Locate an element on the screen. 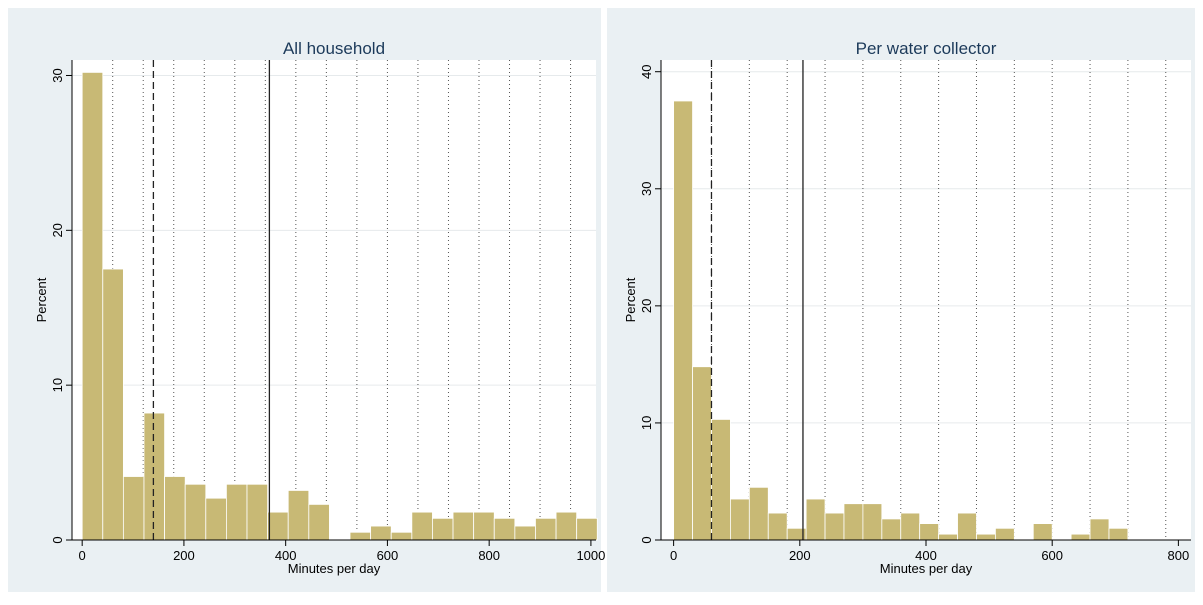  chart-title: Per water collector is located at coordinates (926, 48).